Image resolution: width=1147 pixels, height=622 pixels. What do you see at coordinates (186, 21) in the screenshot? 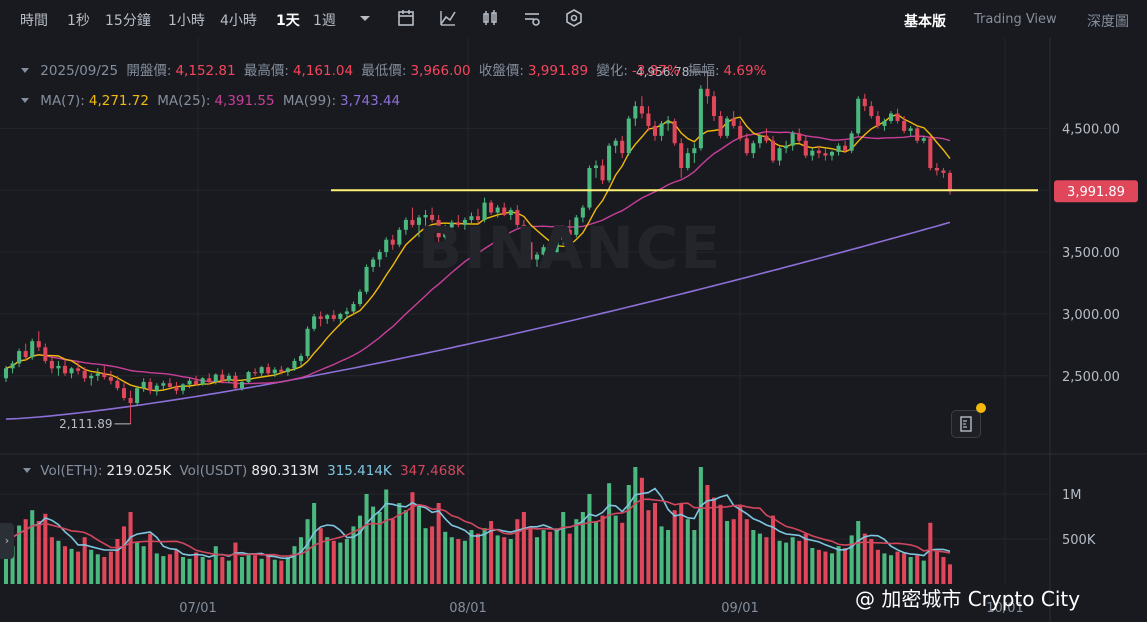
I see `interval-1h: 1小時` at bounding box center [186, 21].